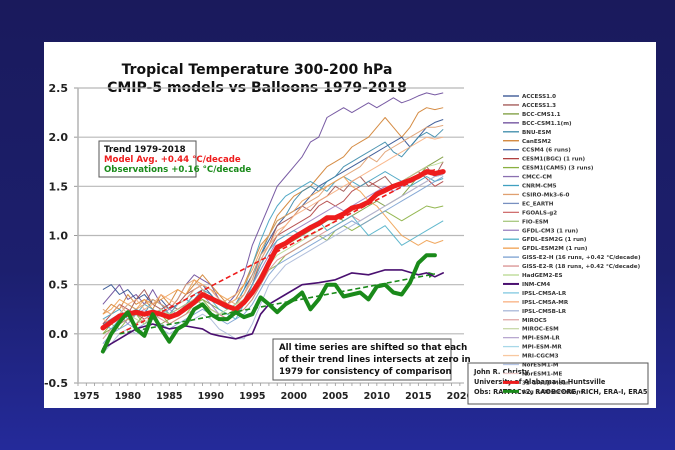  I want to click on legend-label: CSIRO-Mk3-6-0, so click(546, 195).